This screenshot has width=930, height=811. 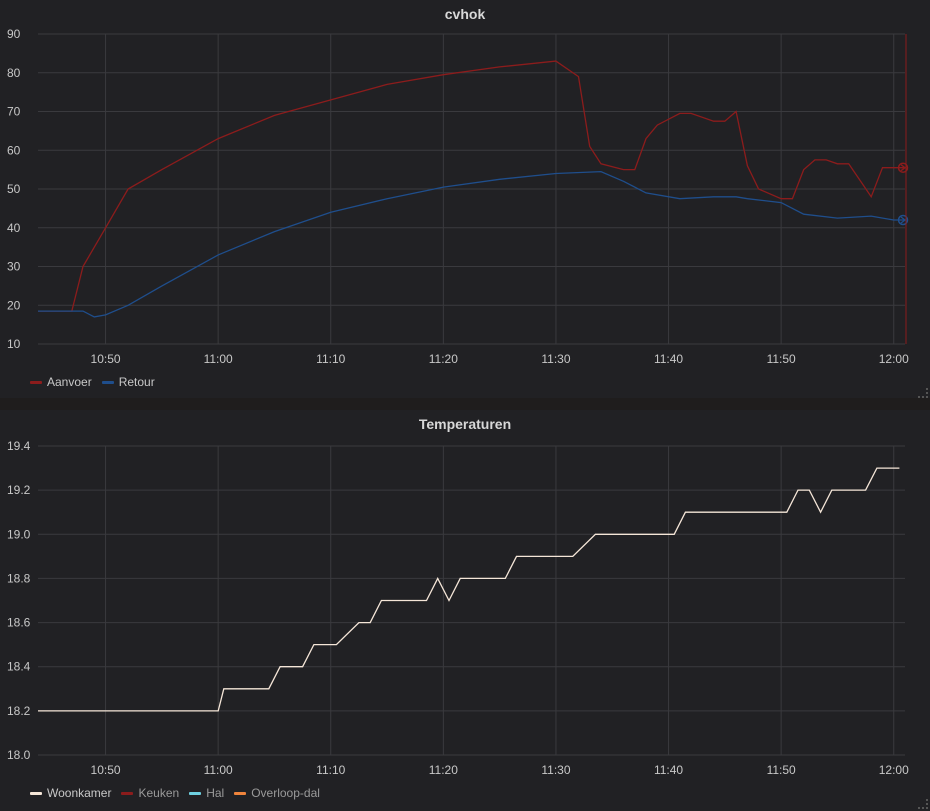 What do you see at coordinates (19, 755) in the screenshot?
I see `y-tick-label: 18.0` at bounding box center [19, 755].